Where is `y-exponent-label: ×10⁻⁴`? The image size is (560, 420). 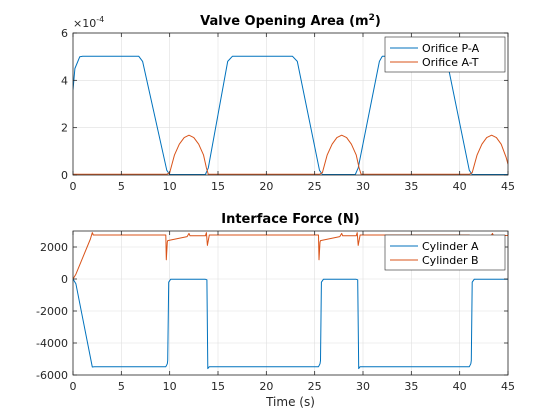
y-exponent-label: ×10⁻⁴ is located at coordinates (88, 22).